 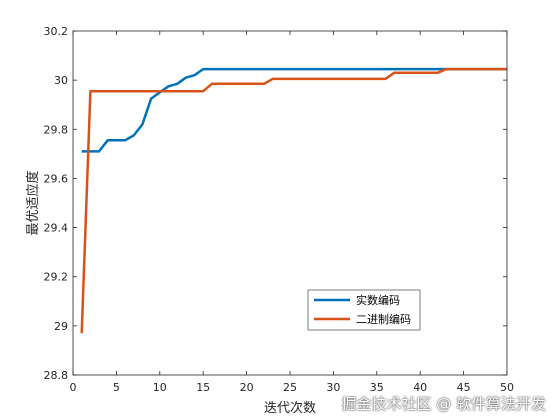 What do you see at coordinates (56, 31) in the screenshot?
I see `y-tick-label: 30.2` at bounding box center [56, 31].